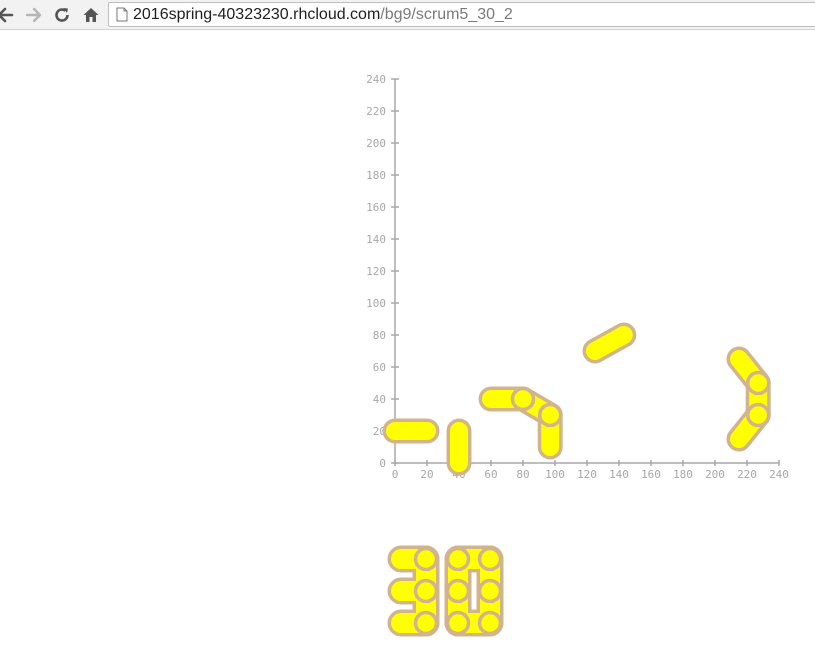 Image resolution: width=815 pixels, height=654 pixels. Describe the element at coordinates (395, 474) in the screenshot. I see `x-tick-label: 0` at that location.